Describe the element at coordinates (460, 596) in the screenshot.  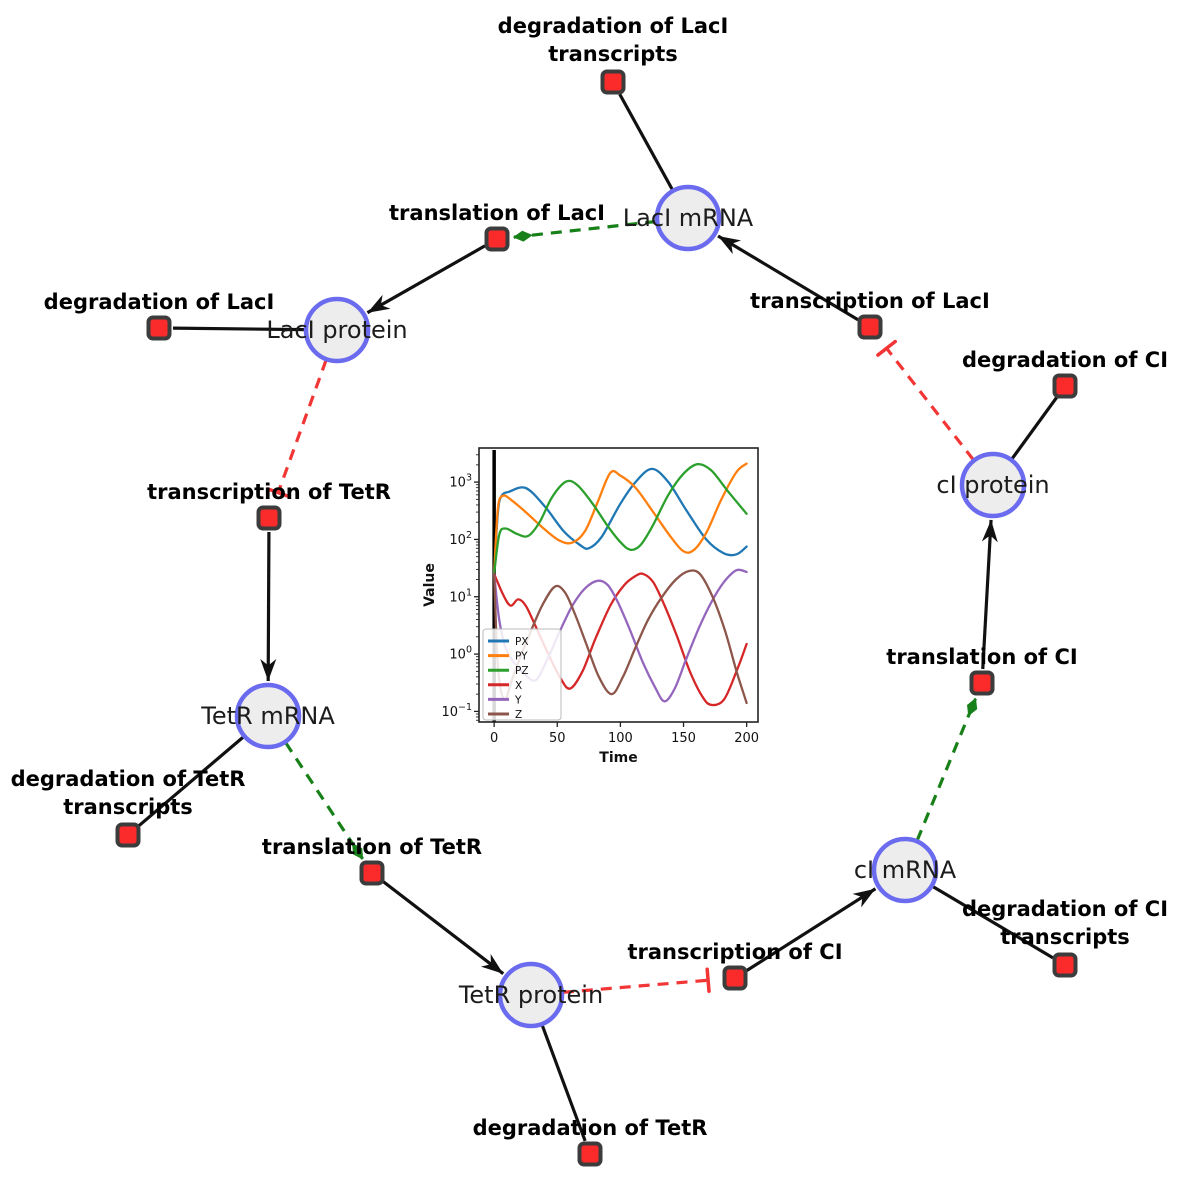
I see `svg-text: 101` at that location.